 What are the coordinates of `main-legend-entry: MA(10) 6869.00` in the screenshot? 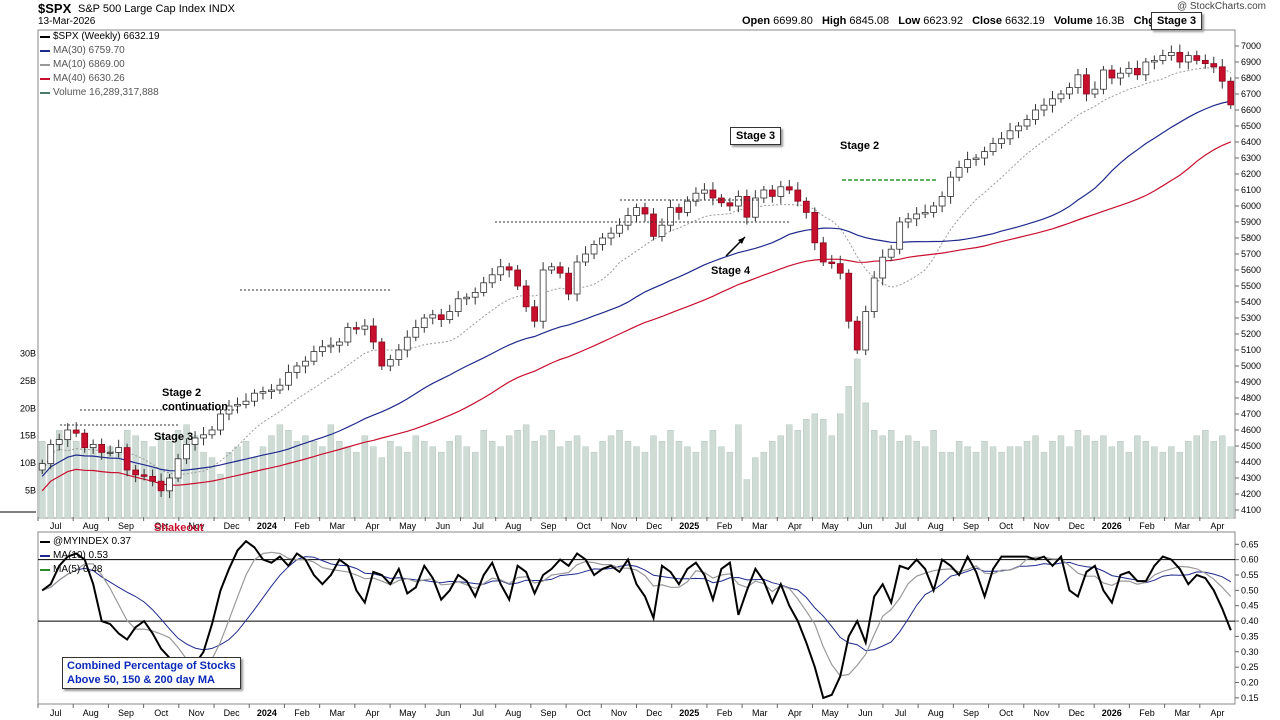 It's located at (100, 65).